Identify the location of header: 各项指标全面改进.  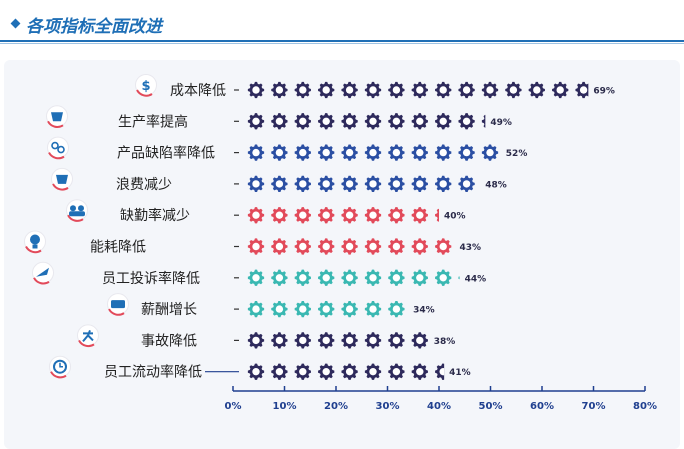
(342, 22).